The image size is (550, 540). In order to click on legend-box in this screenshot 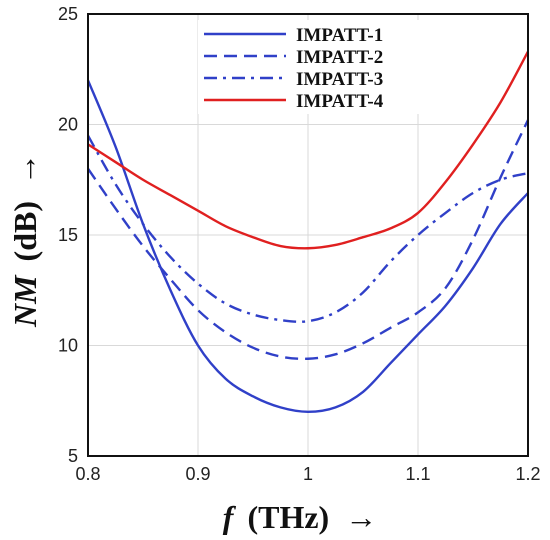, I will do `click(316, 67)`.